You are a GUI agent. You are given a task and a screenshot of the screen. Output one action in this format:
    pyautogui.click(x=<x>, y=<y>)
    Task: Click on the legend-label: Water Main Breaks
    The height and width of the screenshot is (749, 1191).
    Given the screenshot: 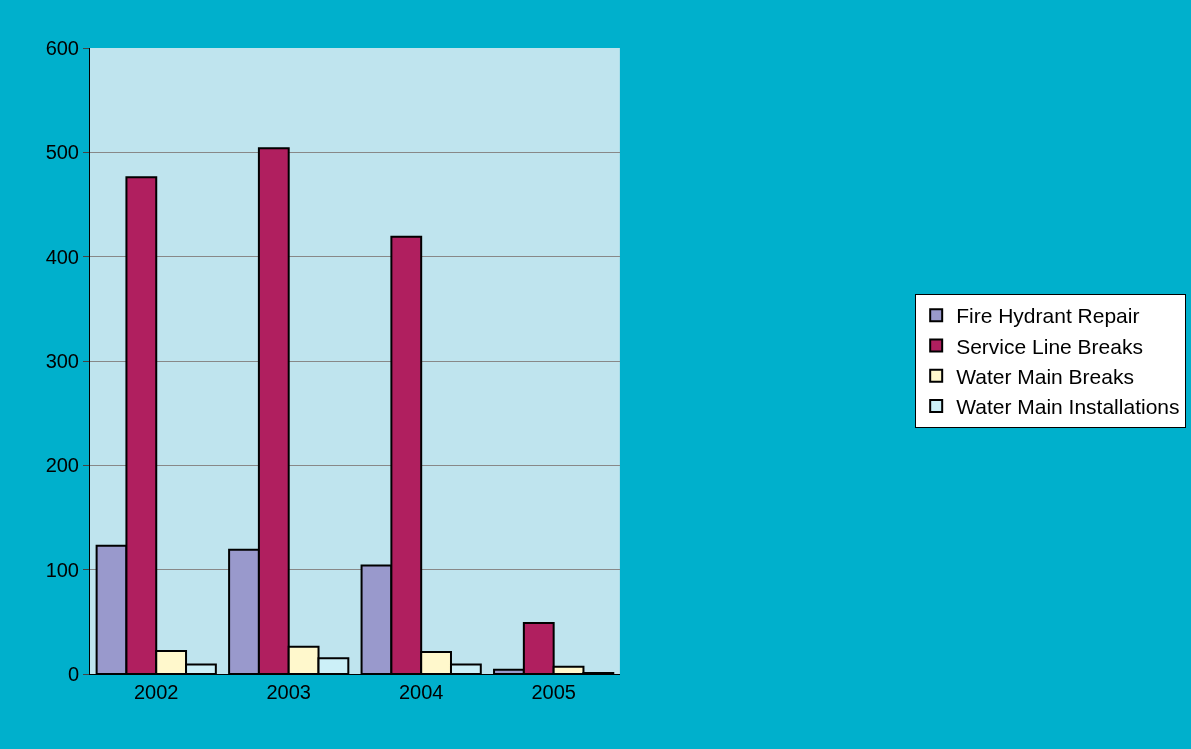 What is the action you would take?
    pyautogui.click(x=1045, y=376)
    